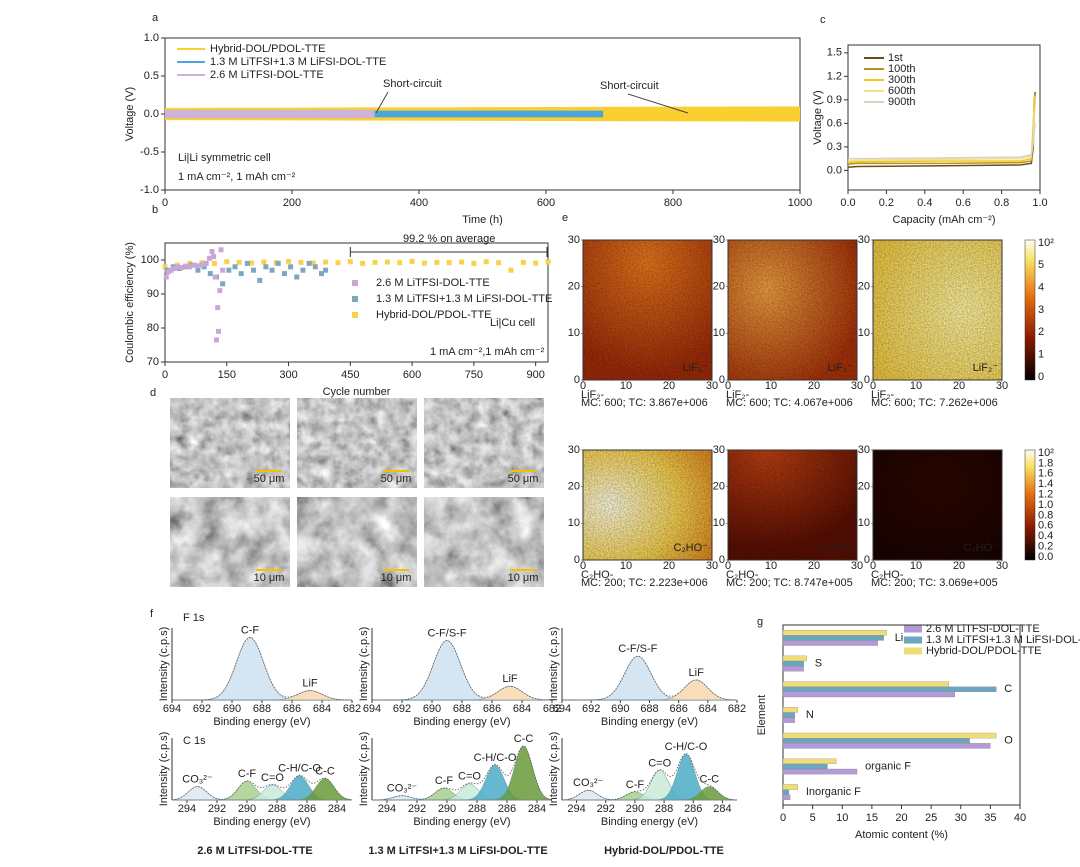 This screenshot has width=1080, height=867. Describe the element at coordinates (487, 352) in the screenshot. I see `annotation: 1 mA cm⁻²,1 mAh cm⁻²` at that location.